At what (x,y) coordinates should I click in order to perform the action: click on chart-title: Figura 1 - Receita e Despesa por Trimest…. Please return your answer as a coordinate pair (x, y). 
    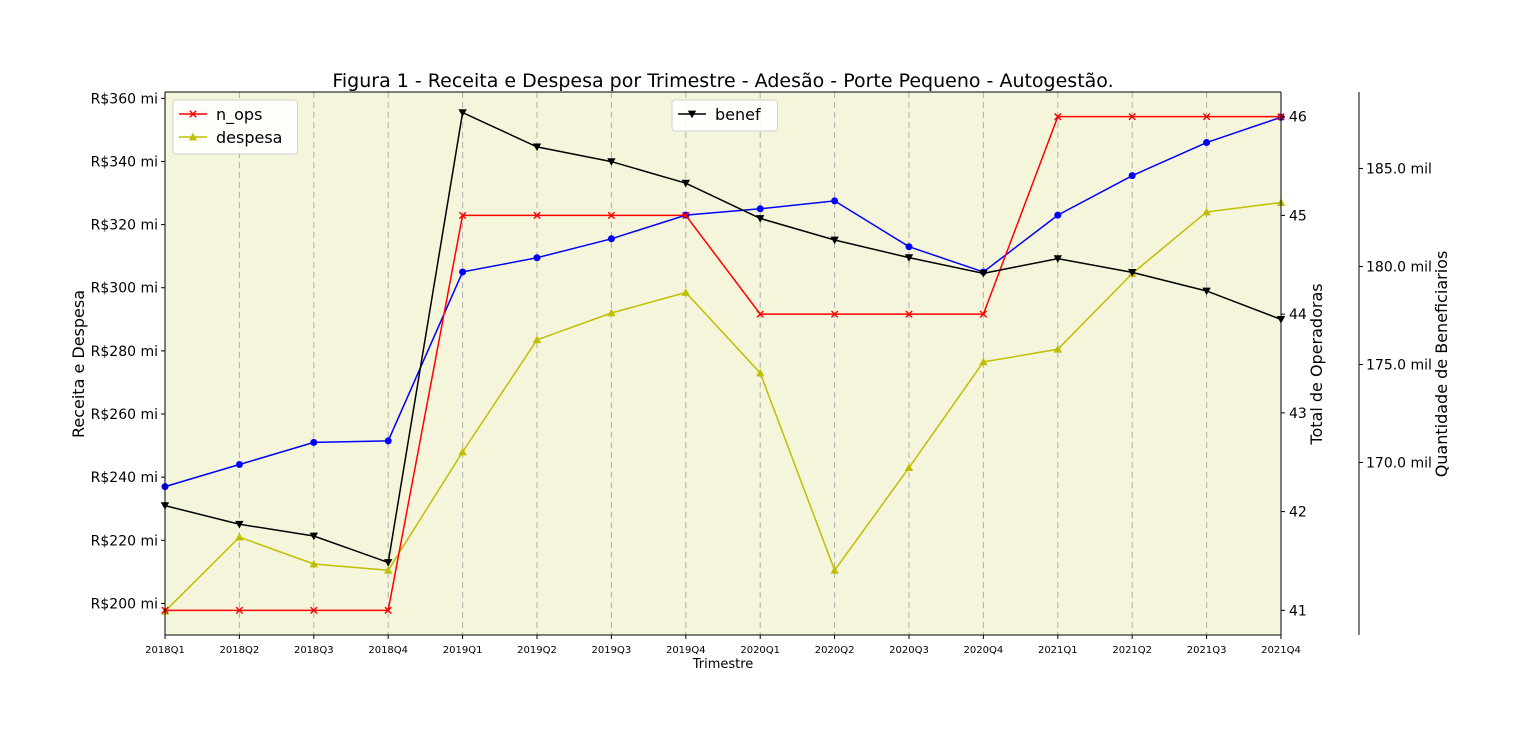
    Looking at the image, I should click on (722, 81).